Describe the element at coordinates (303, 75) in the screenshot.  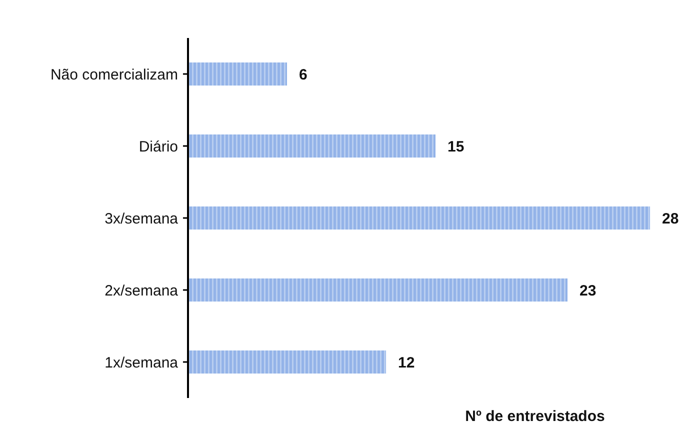
I see `data-label: 6` at that location.